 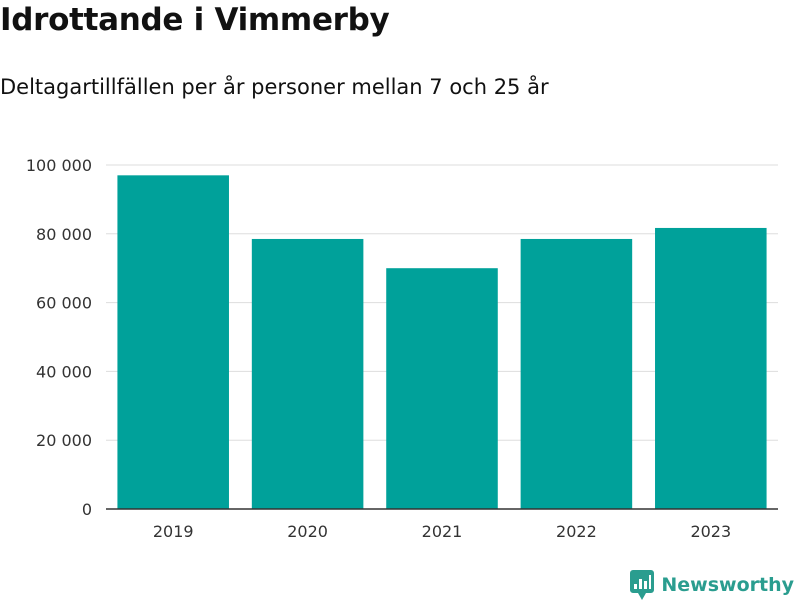 What do you see at coordinates (576, 373) in the screenshot?
I see `bar-2022` at bounding box center [576, 373].